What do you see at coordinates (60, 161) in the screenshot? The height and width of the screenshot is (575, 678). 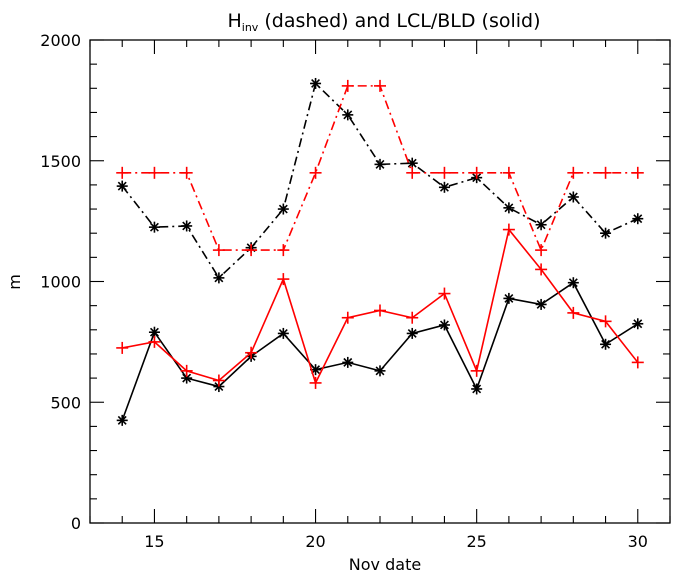 I see `y-tick-label: 1500` at bounding box center [60, 161].